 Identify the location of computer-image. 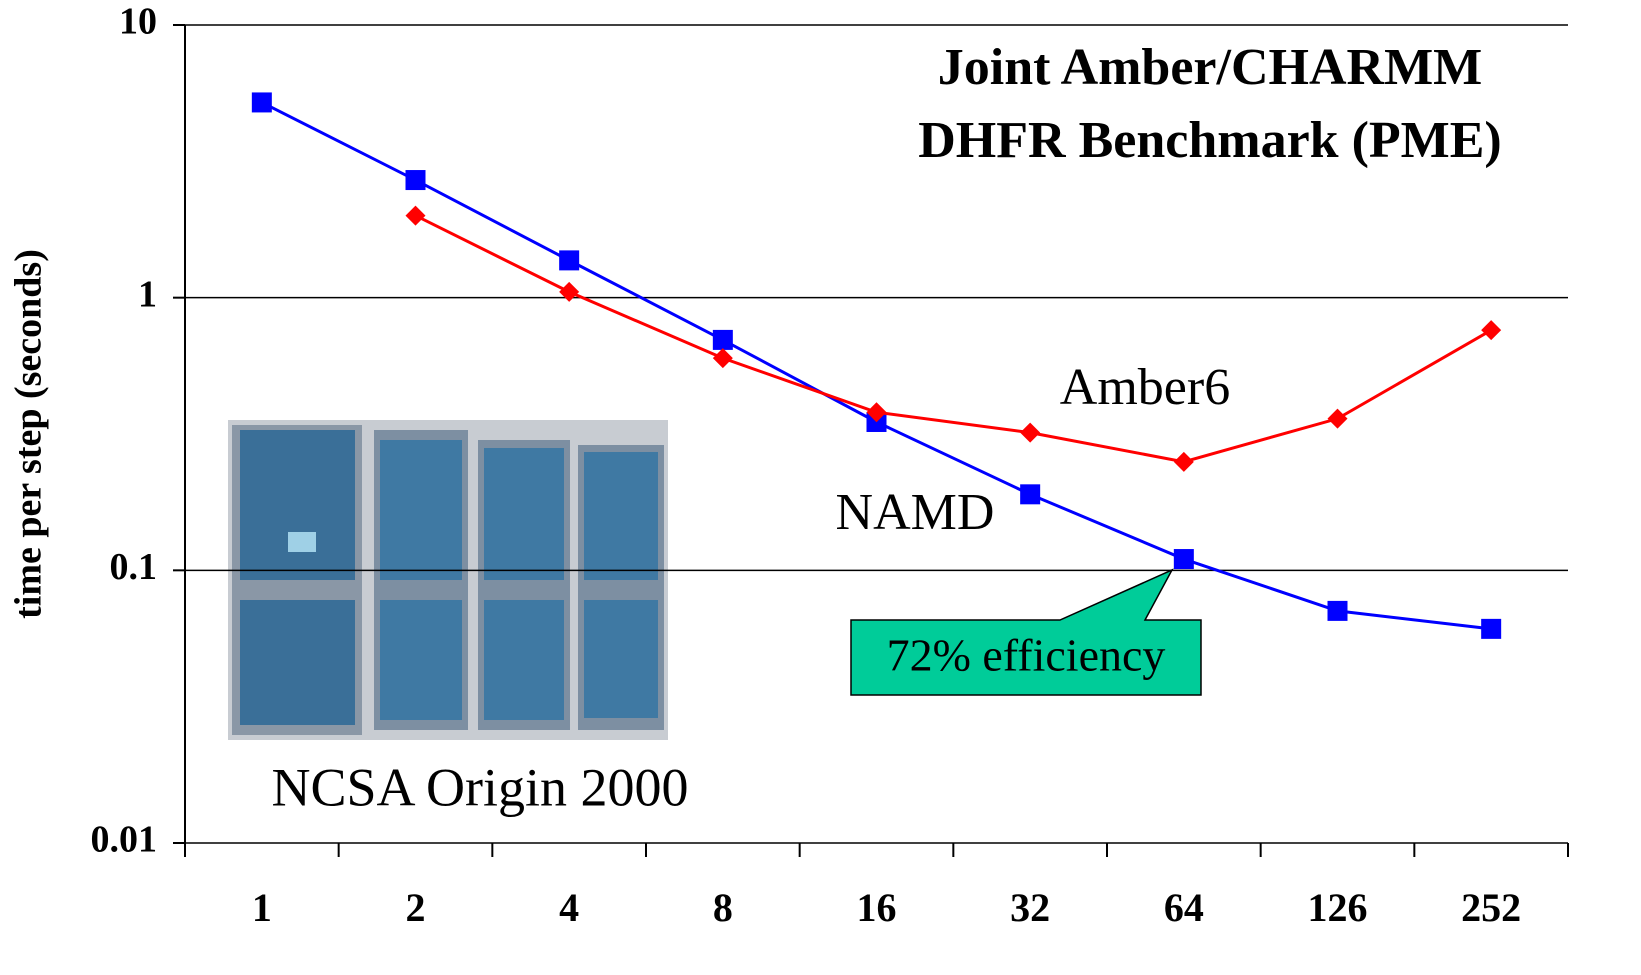
(448, 580).